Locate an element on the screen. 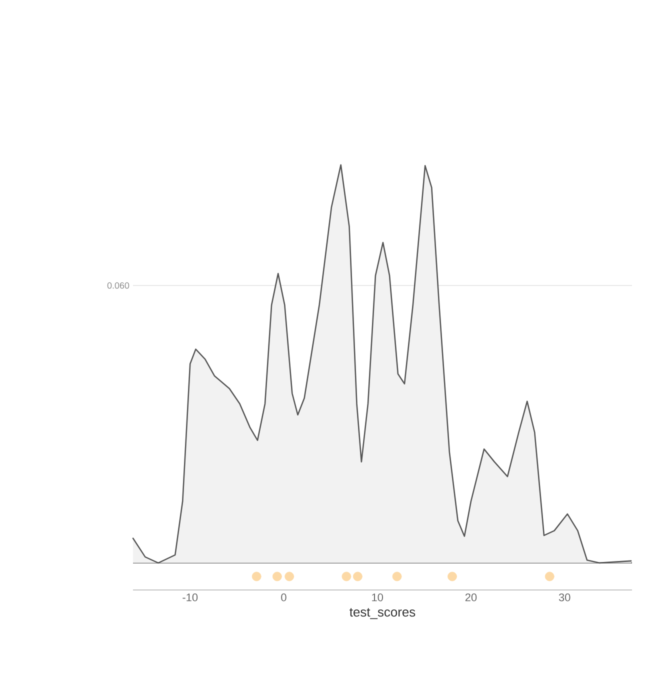 The height and width of the screenshot is (675, 670). x-tick-label: 20 is located at coordinates (471, 598).